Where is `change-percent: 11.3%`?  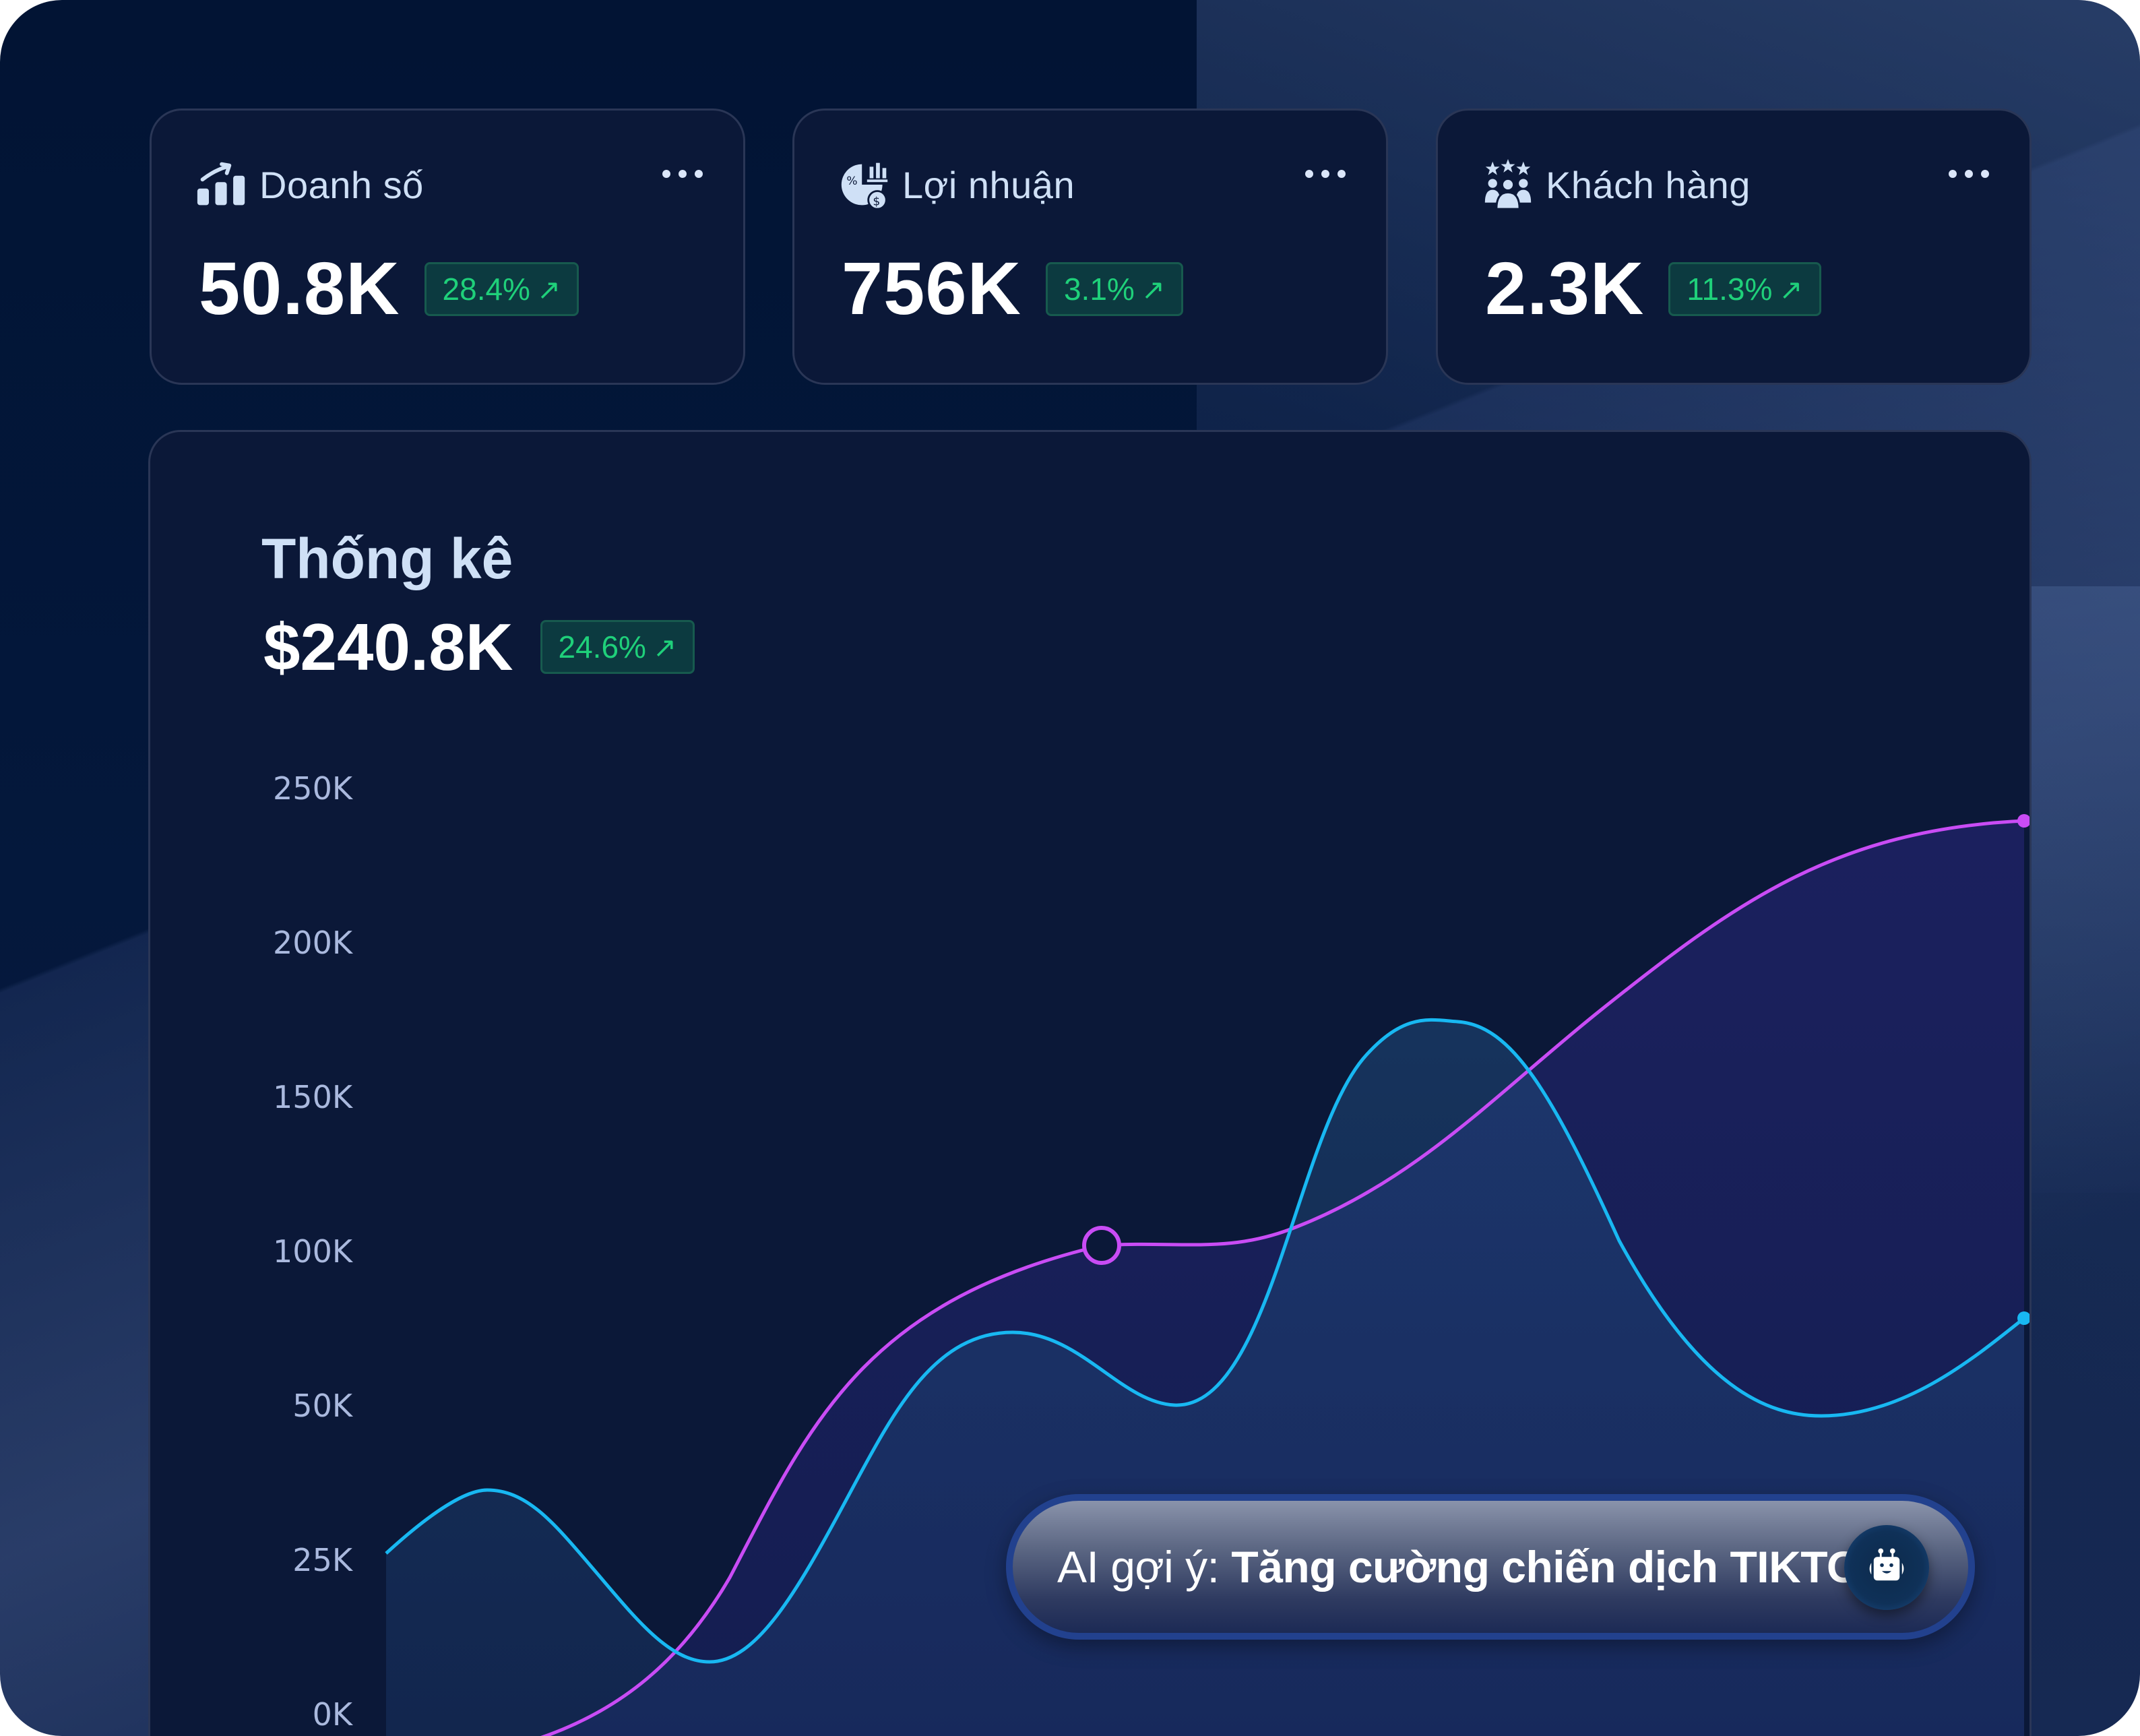
change-percent: 11.3% is located at coordinates (1730, 289).